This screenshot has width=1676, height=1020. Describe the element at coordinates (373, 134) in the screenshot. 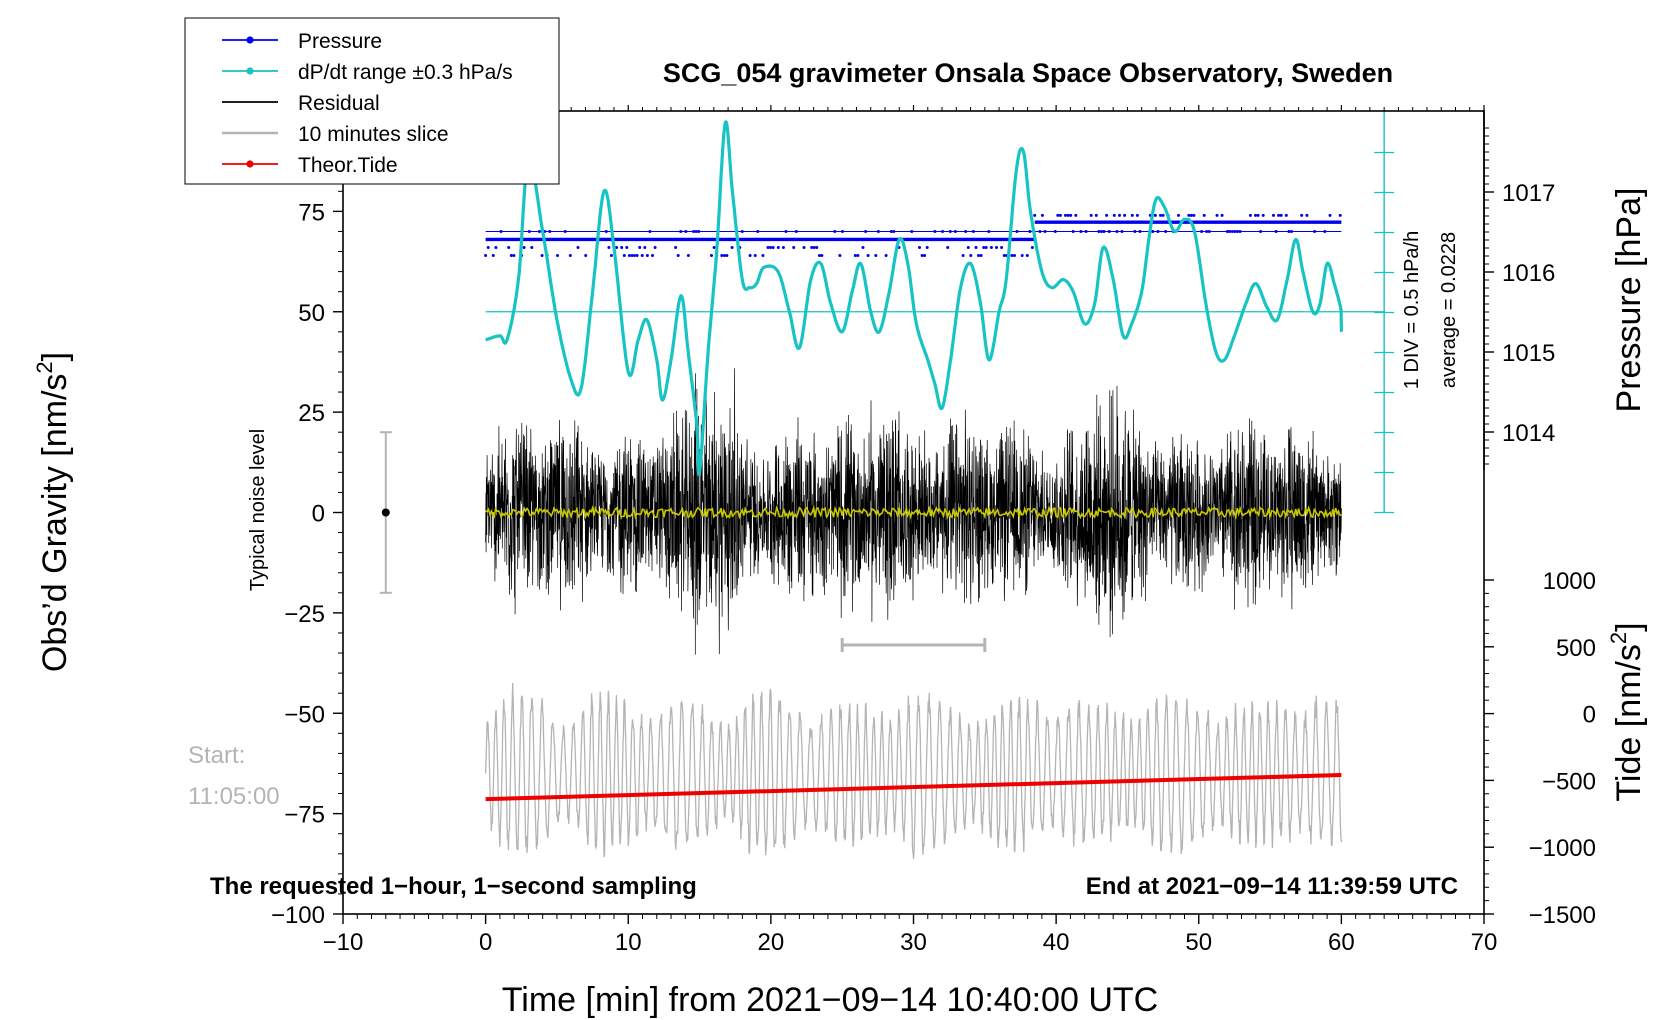

I see `legend-label: 10 minutes slice` at that location.